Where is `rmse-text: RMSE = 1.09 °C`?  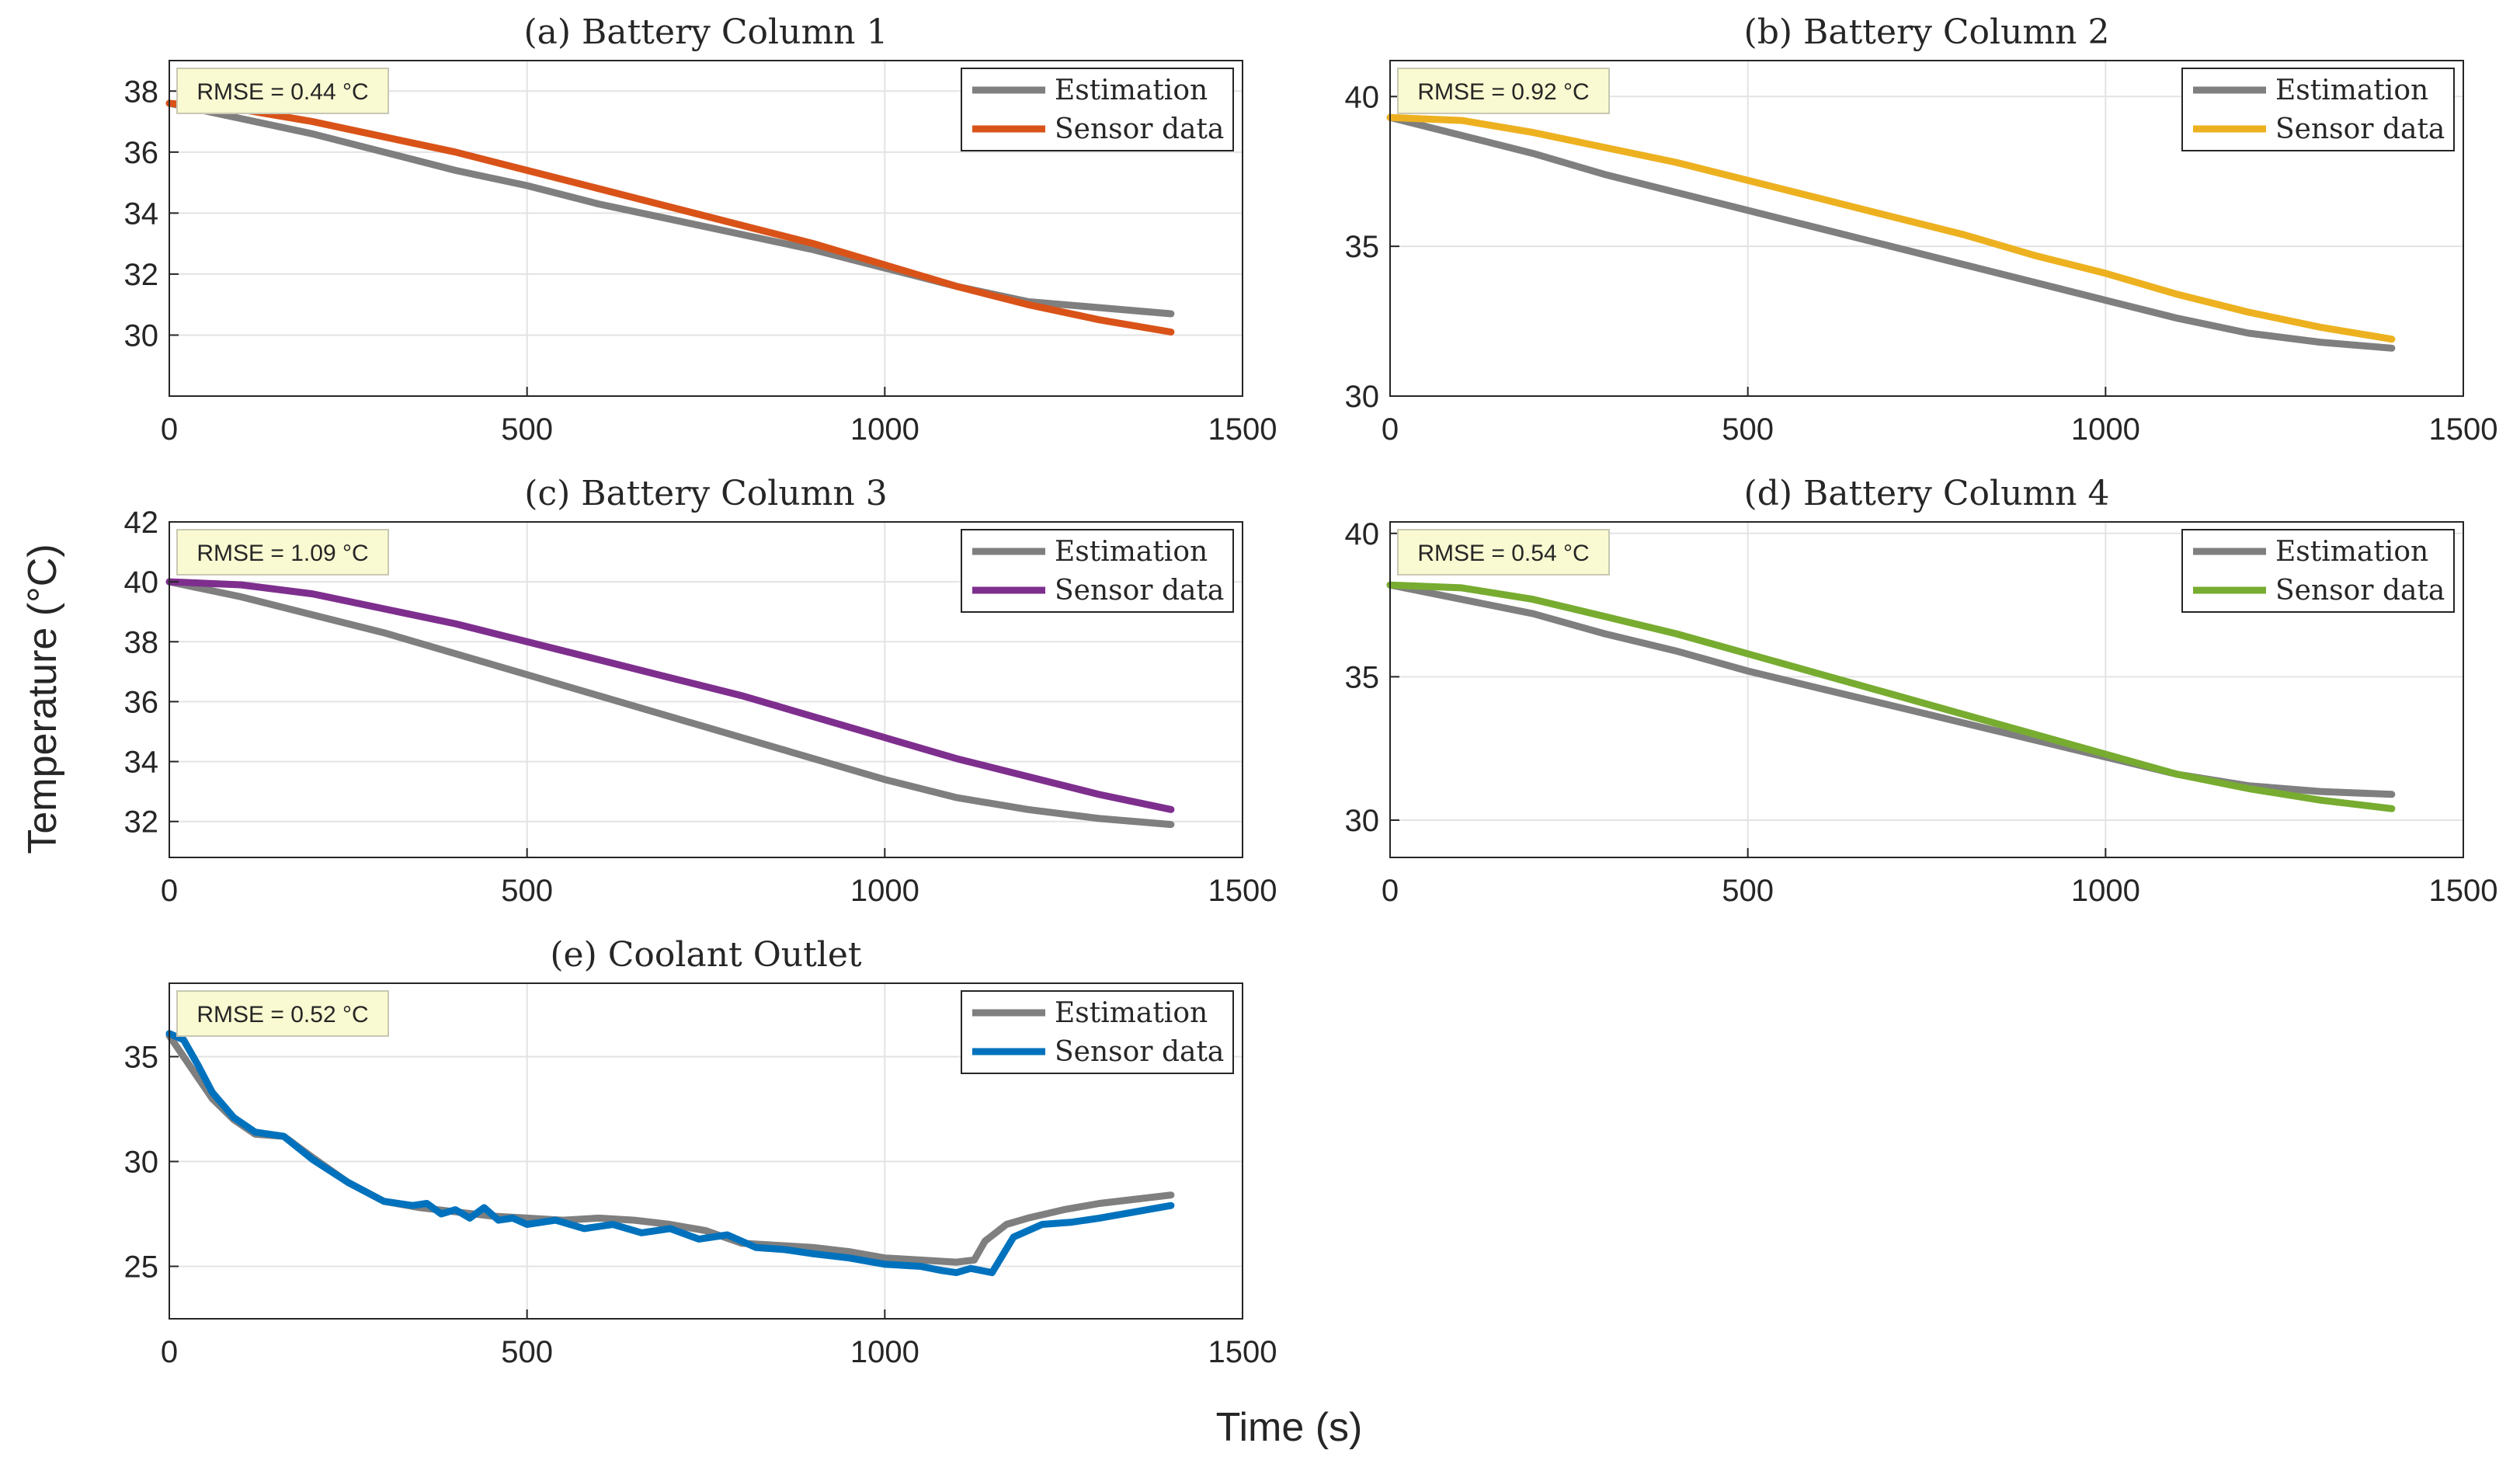 rmse-text: RMSE = 1.09 °C is located at coordinates (282, 553).